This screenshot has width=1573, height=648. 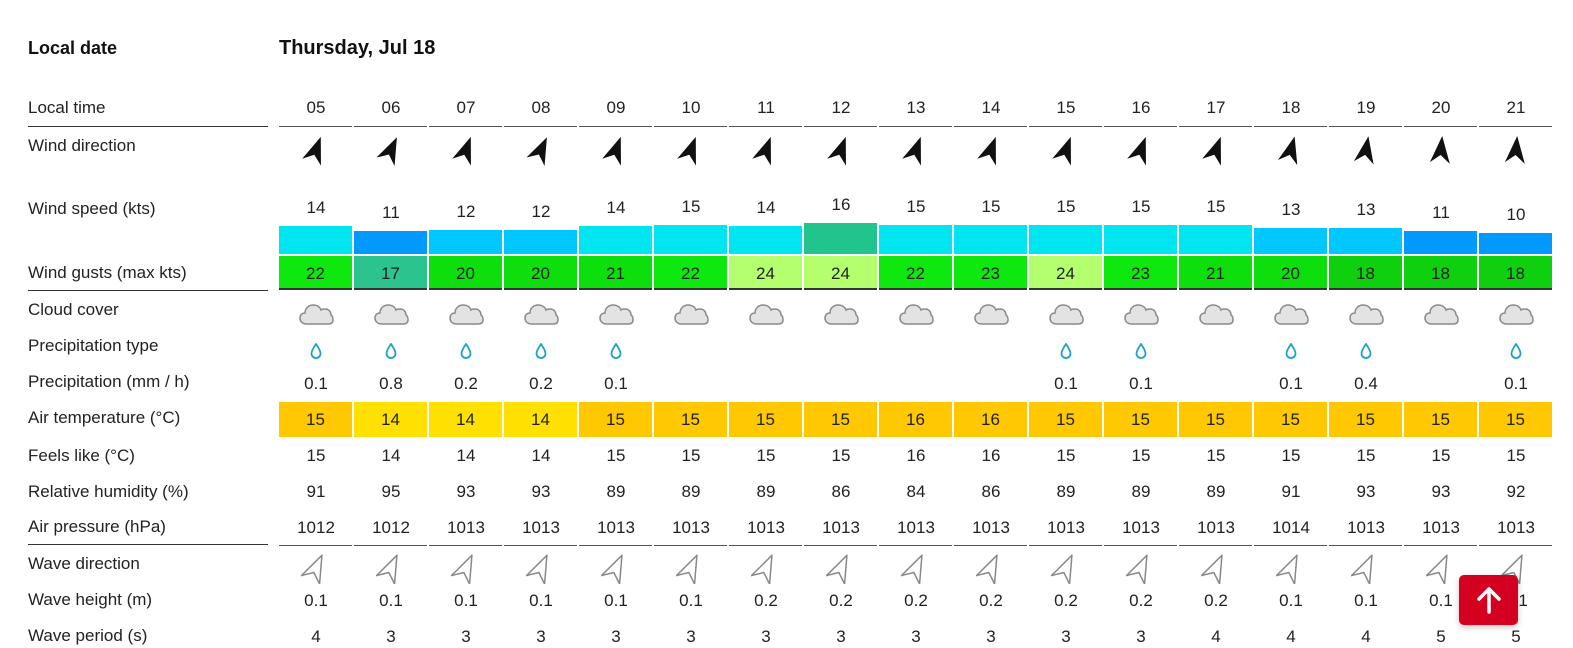 What do you see at coordinates (1291, 527) in the screenshot?
I see `pressure-value: 1014` at bounding box center [1291, 527].